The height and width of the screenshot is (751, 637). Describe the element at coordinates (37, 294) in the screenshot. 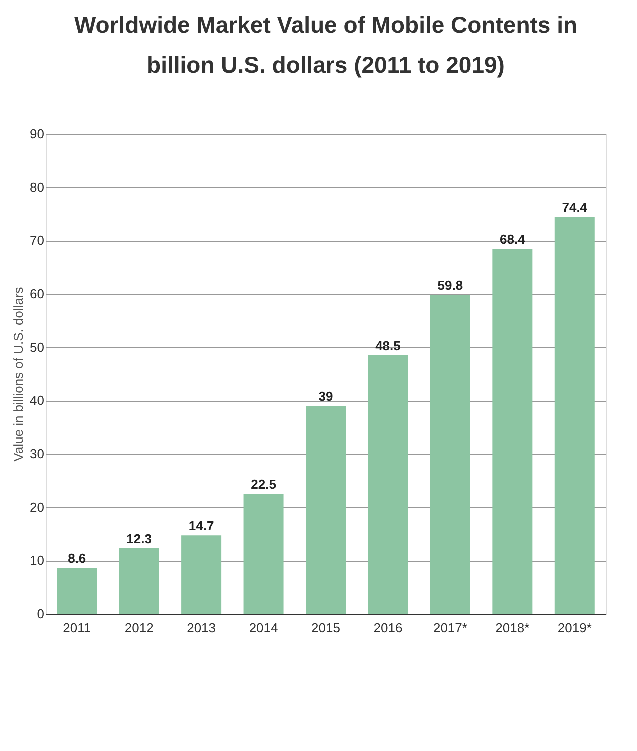

I see `y-tick-label: 60` at that location.